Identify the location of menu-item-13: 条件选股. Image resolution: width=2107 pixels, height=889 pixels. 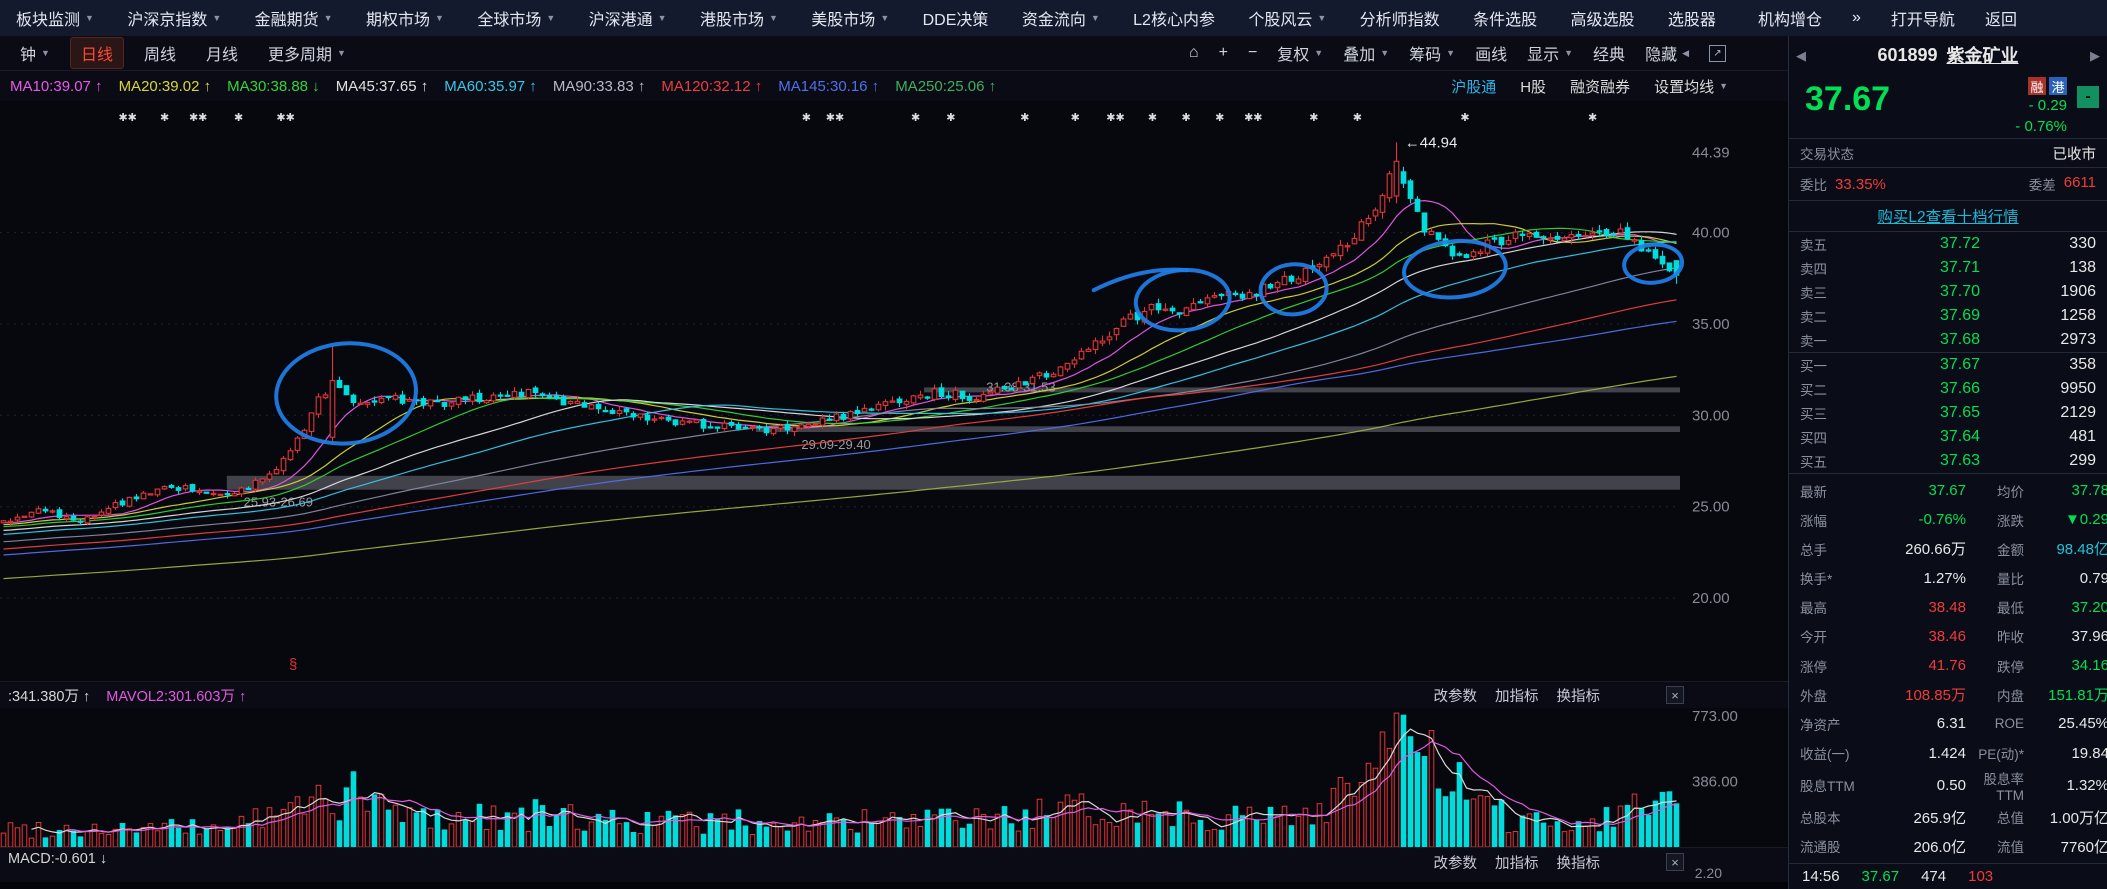
(1505, 18).